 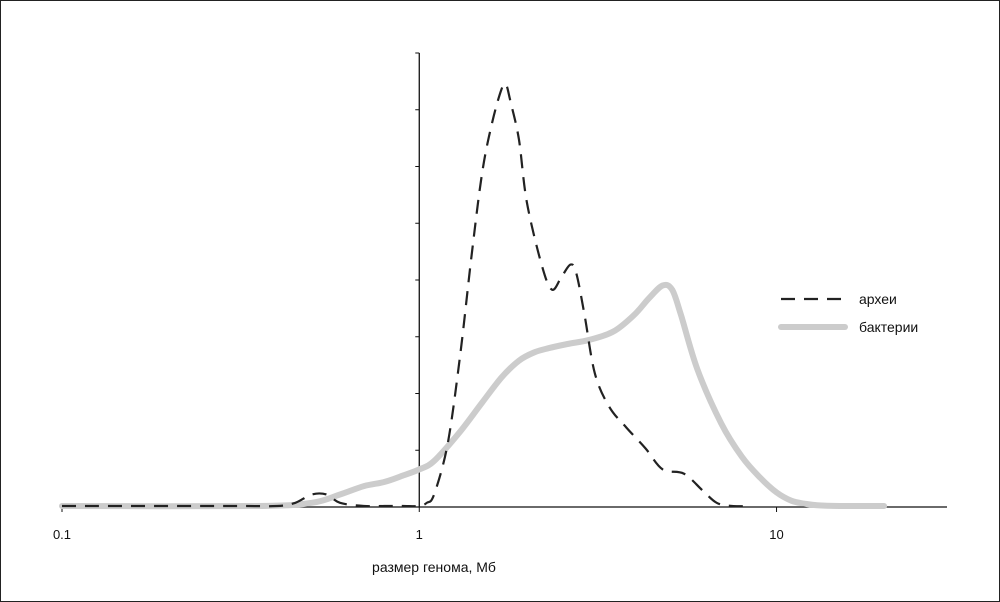 I want to click on x-axis-label: размер генома, Мб, so click(x=434, y=567).